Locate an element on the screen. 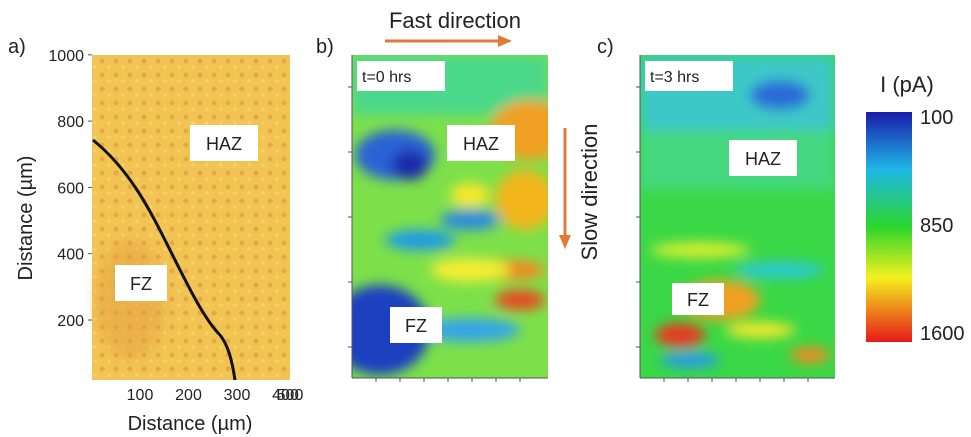  y-tick-label: 200 is located at coordinates (70, 321).